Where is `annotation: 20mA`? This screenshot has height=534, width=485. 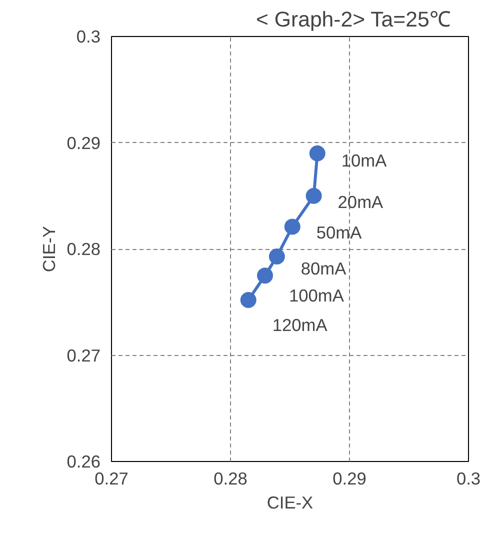 annotation: 20mA is located at coordinates (361, 202).